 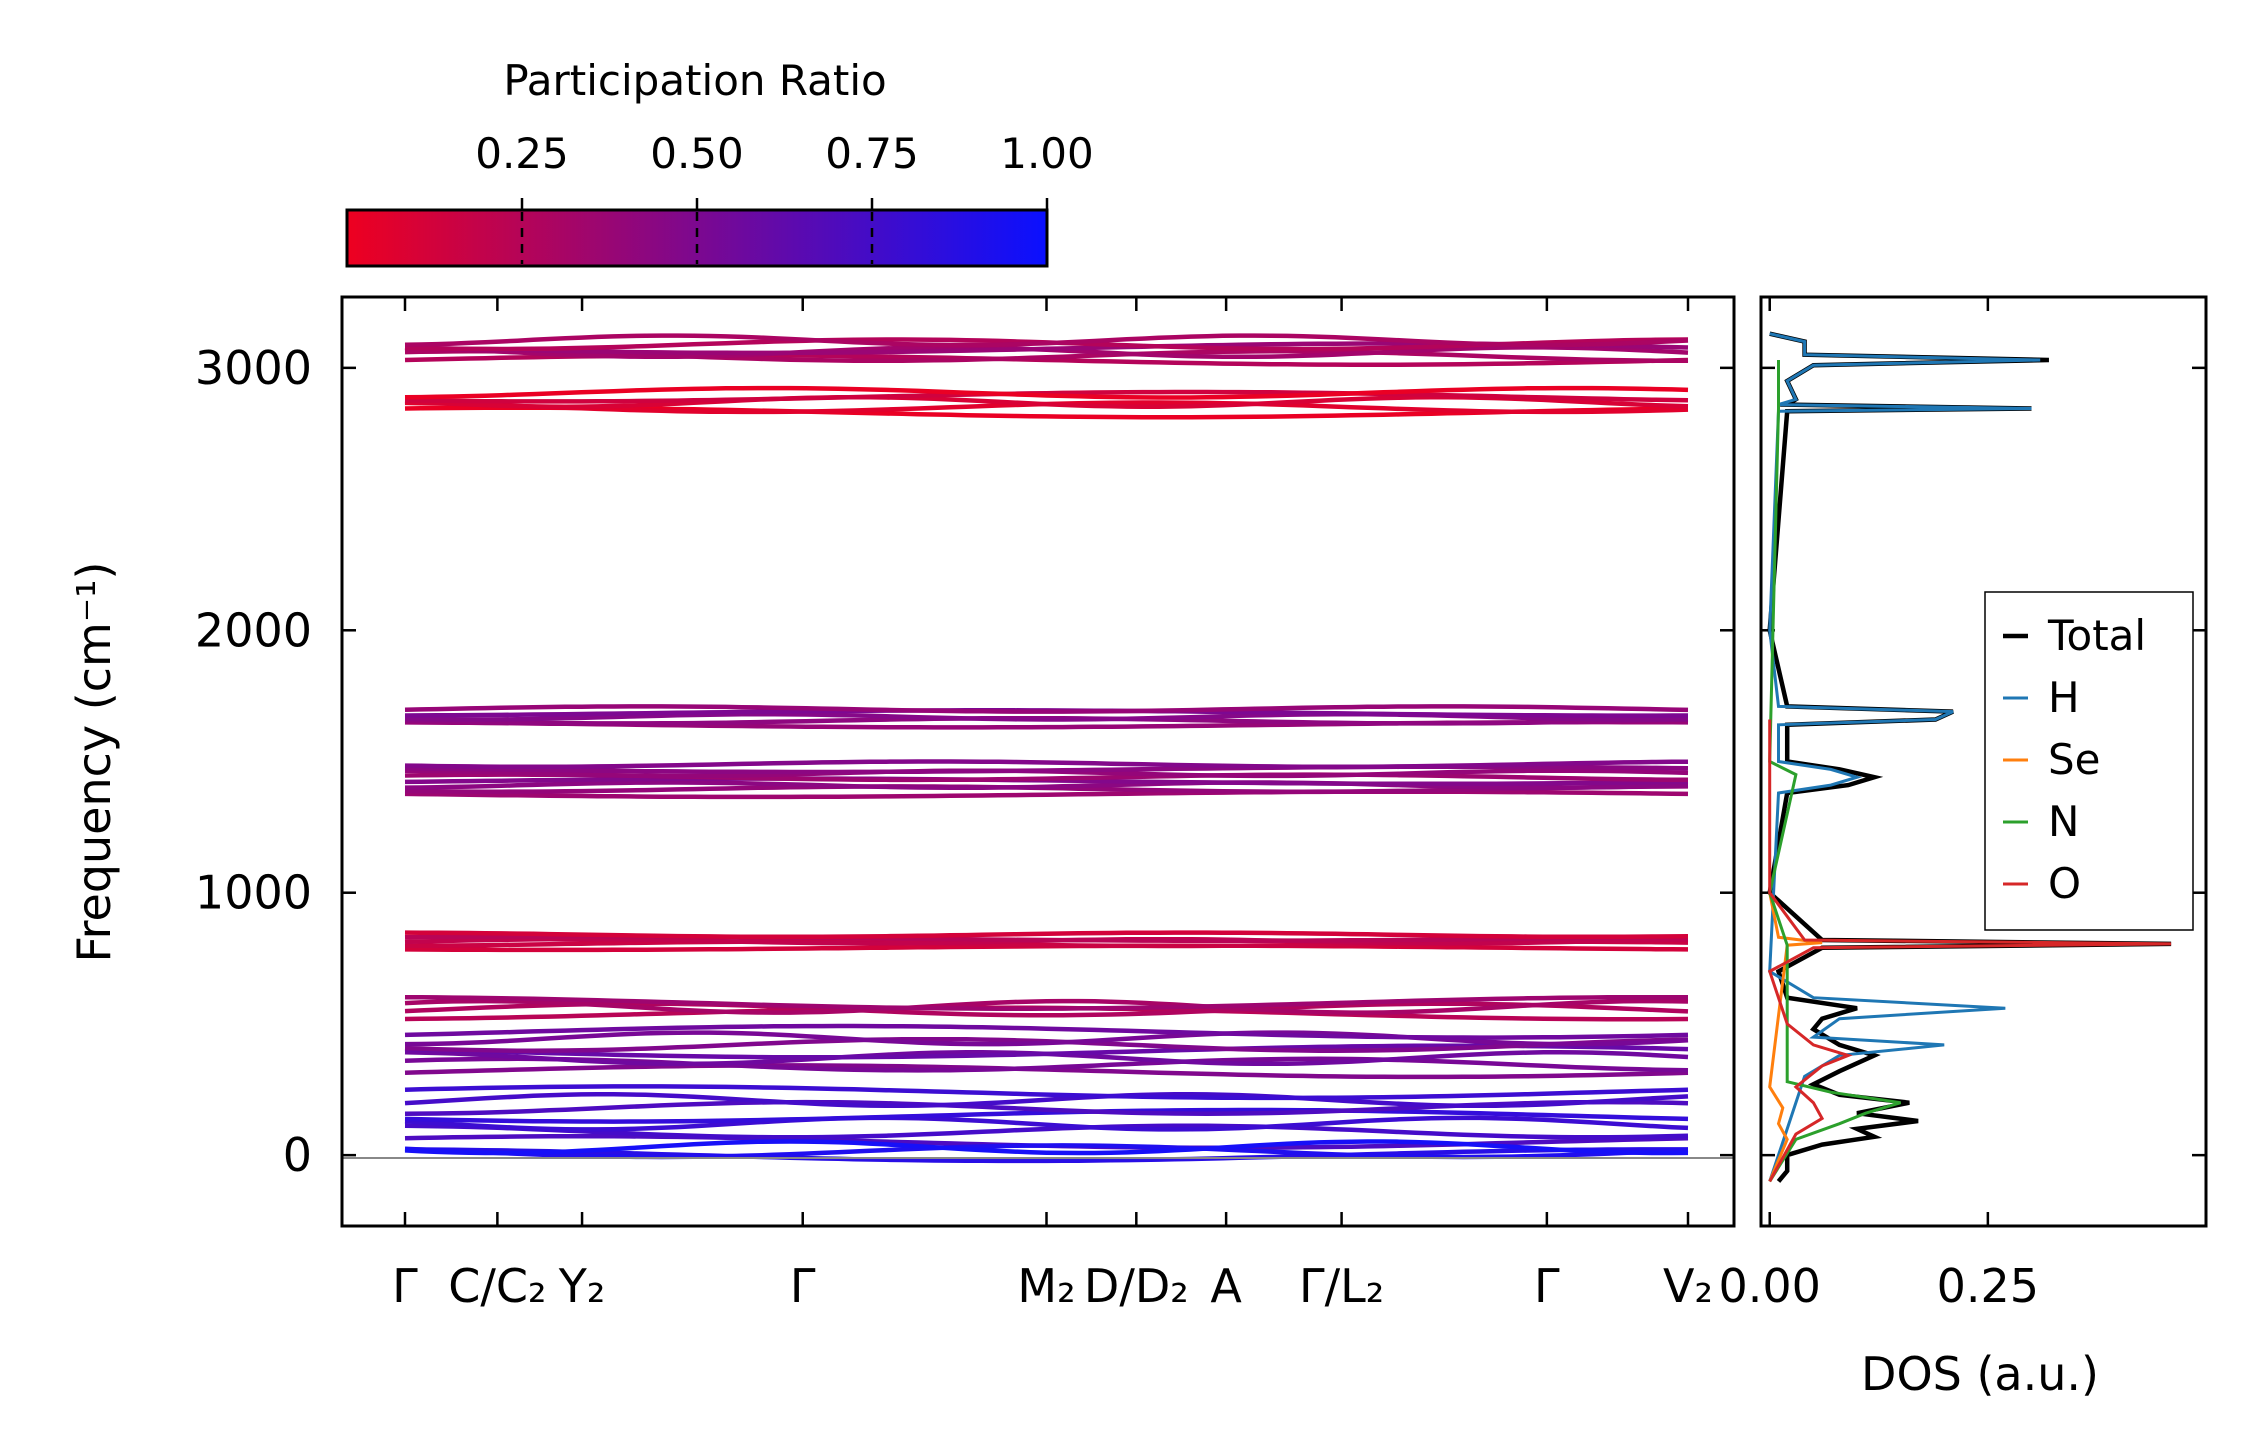 I want to click on dos-series-se, so click(x=1795, y=1037).